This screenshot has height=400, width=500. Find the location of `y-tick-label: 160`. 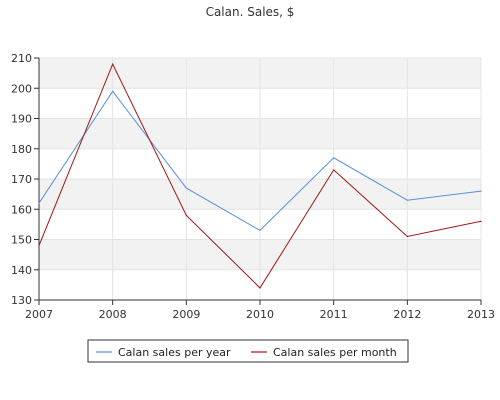

y-tick-label: 160 is located at coordinates (21, 209).